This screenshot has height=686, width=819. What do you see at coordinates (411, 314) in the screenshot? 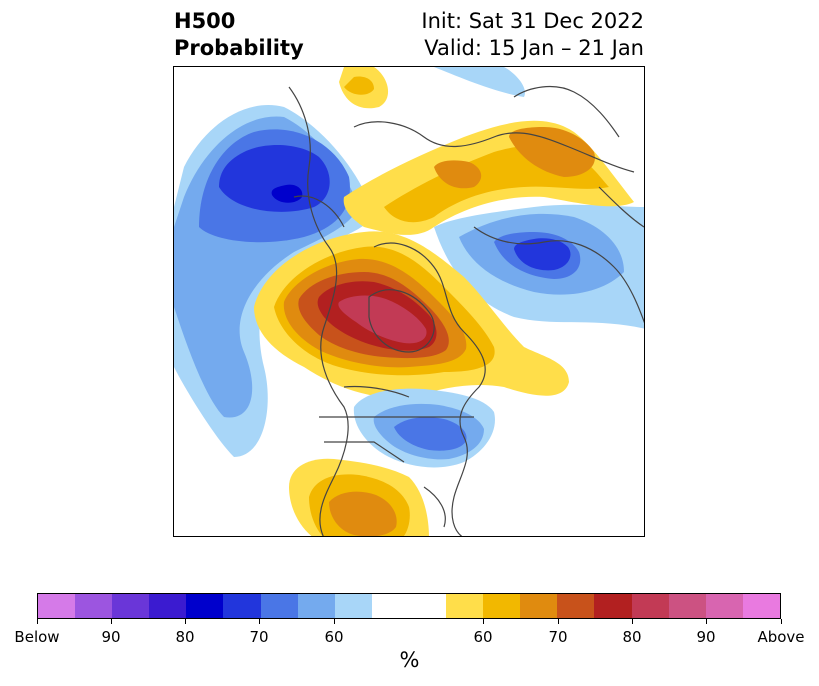
I see `north-america-high` at bounding box center [411, 314].